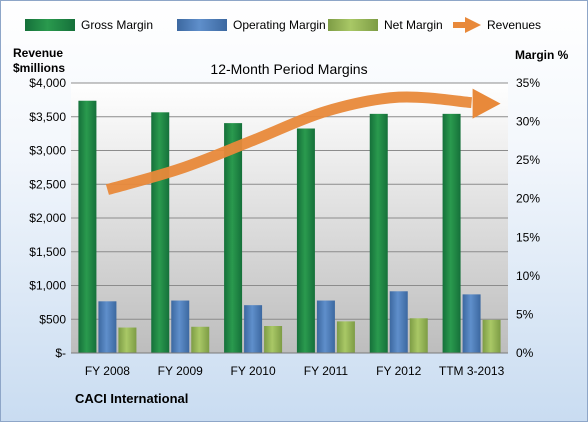 The image size is (588, 423). I want to click on x-tick-label: FY 2010, so click(253, 371).